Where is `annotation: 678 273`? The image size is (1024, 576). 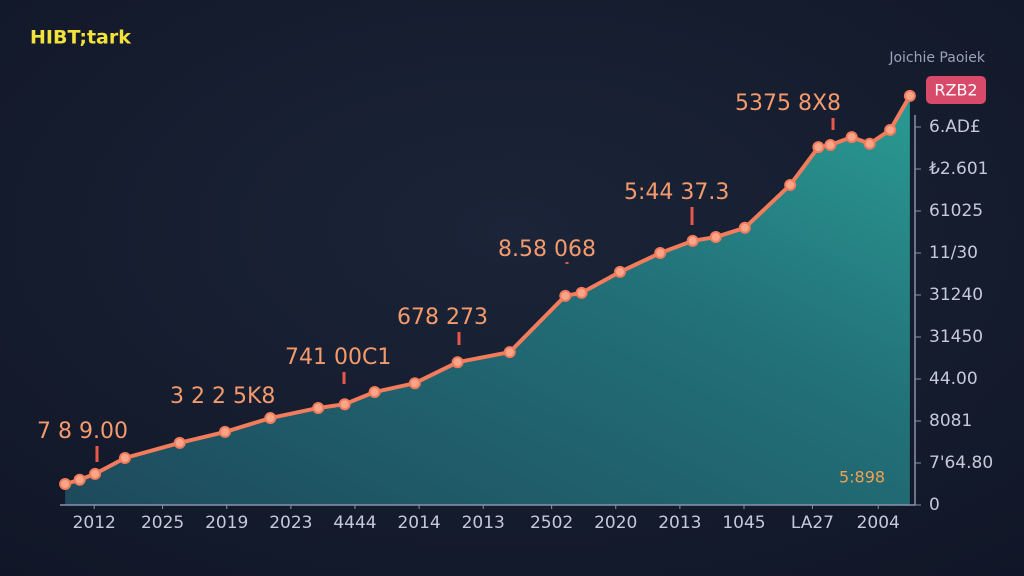
annotation: 678 273 is located at coordinates (442, 317).